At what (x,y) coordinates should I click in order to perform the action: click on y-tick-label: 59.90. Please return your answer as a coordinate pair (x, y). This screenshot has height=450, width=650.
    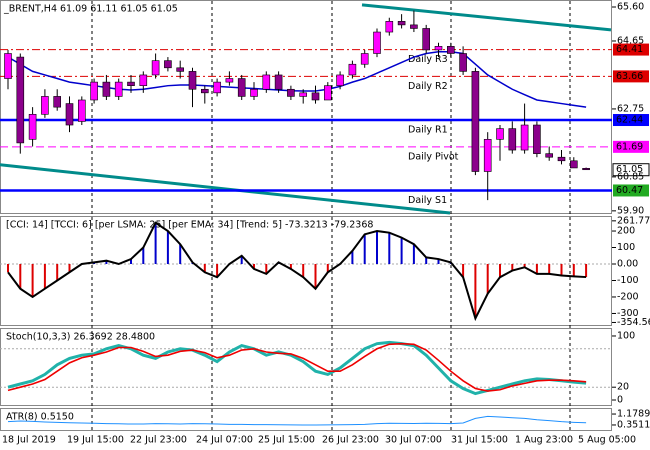
    Looking at the image, I should click on (630, 210).